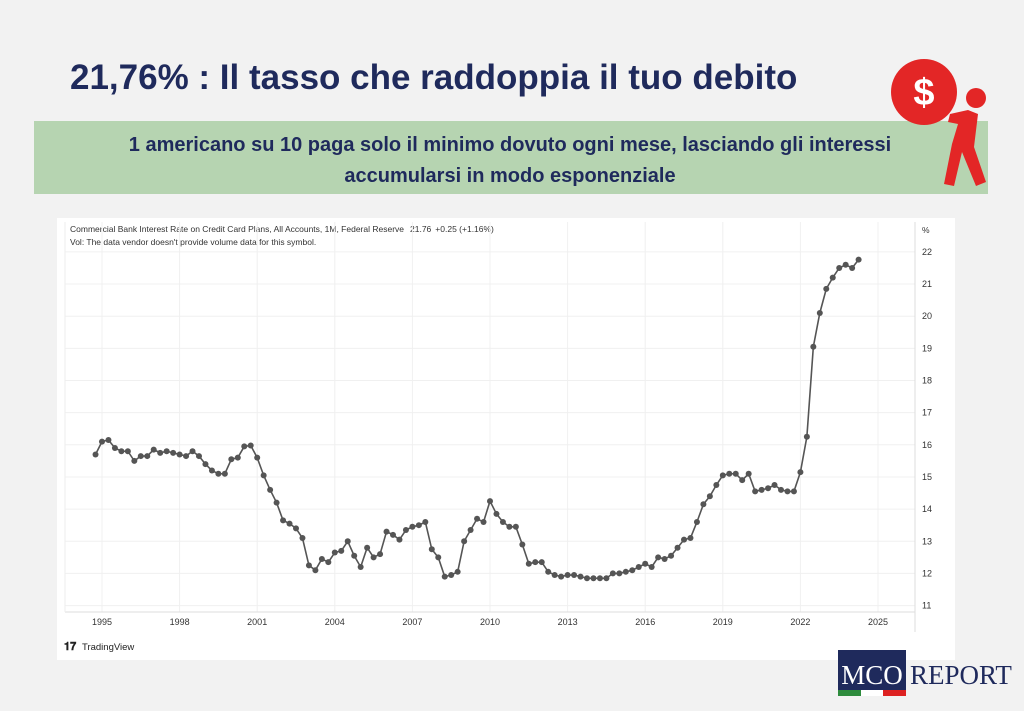 The height and width of the screenshot is (711, 1024). What do you see at coordinates (927, 413) in the screenshot?
I see `y-tick-label: 17` at bounding box center [927, 413].